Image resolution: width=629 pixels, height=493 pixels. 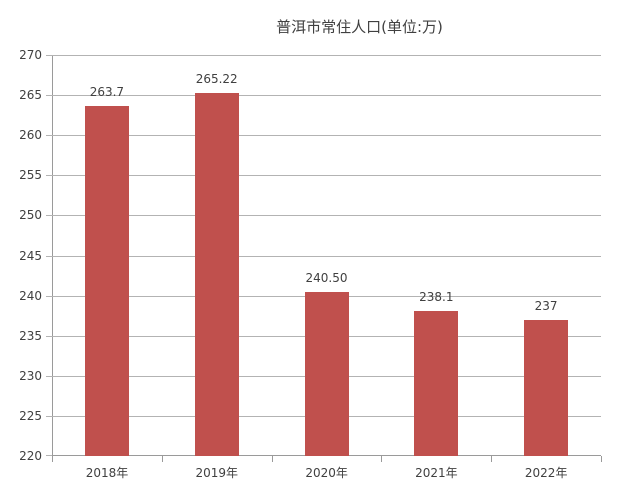 I want to click on chart-title: 普洱市常住人口(单位:万), so click(x=359, y=27).